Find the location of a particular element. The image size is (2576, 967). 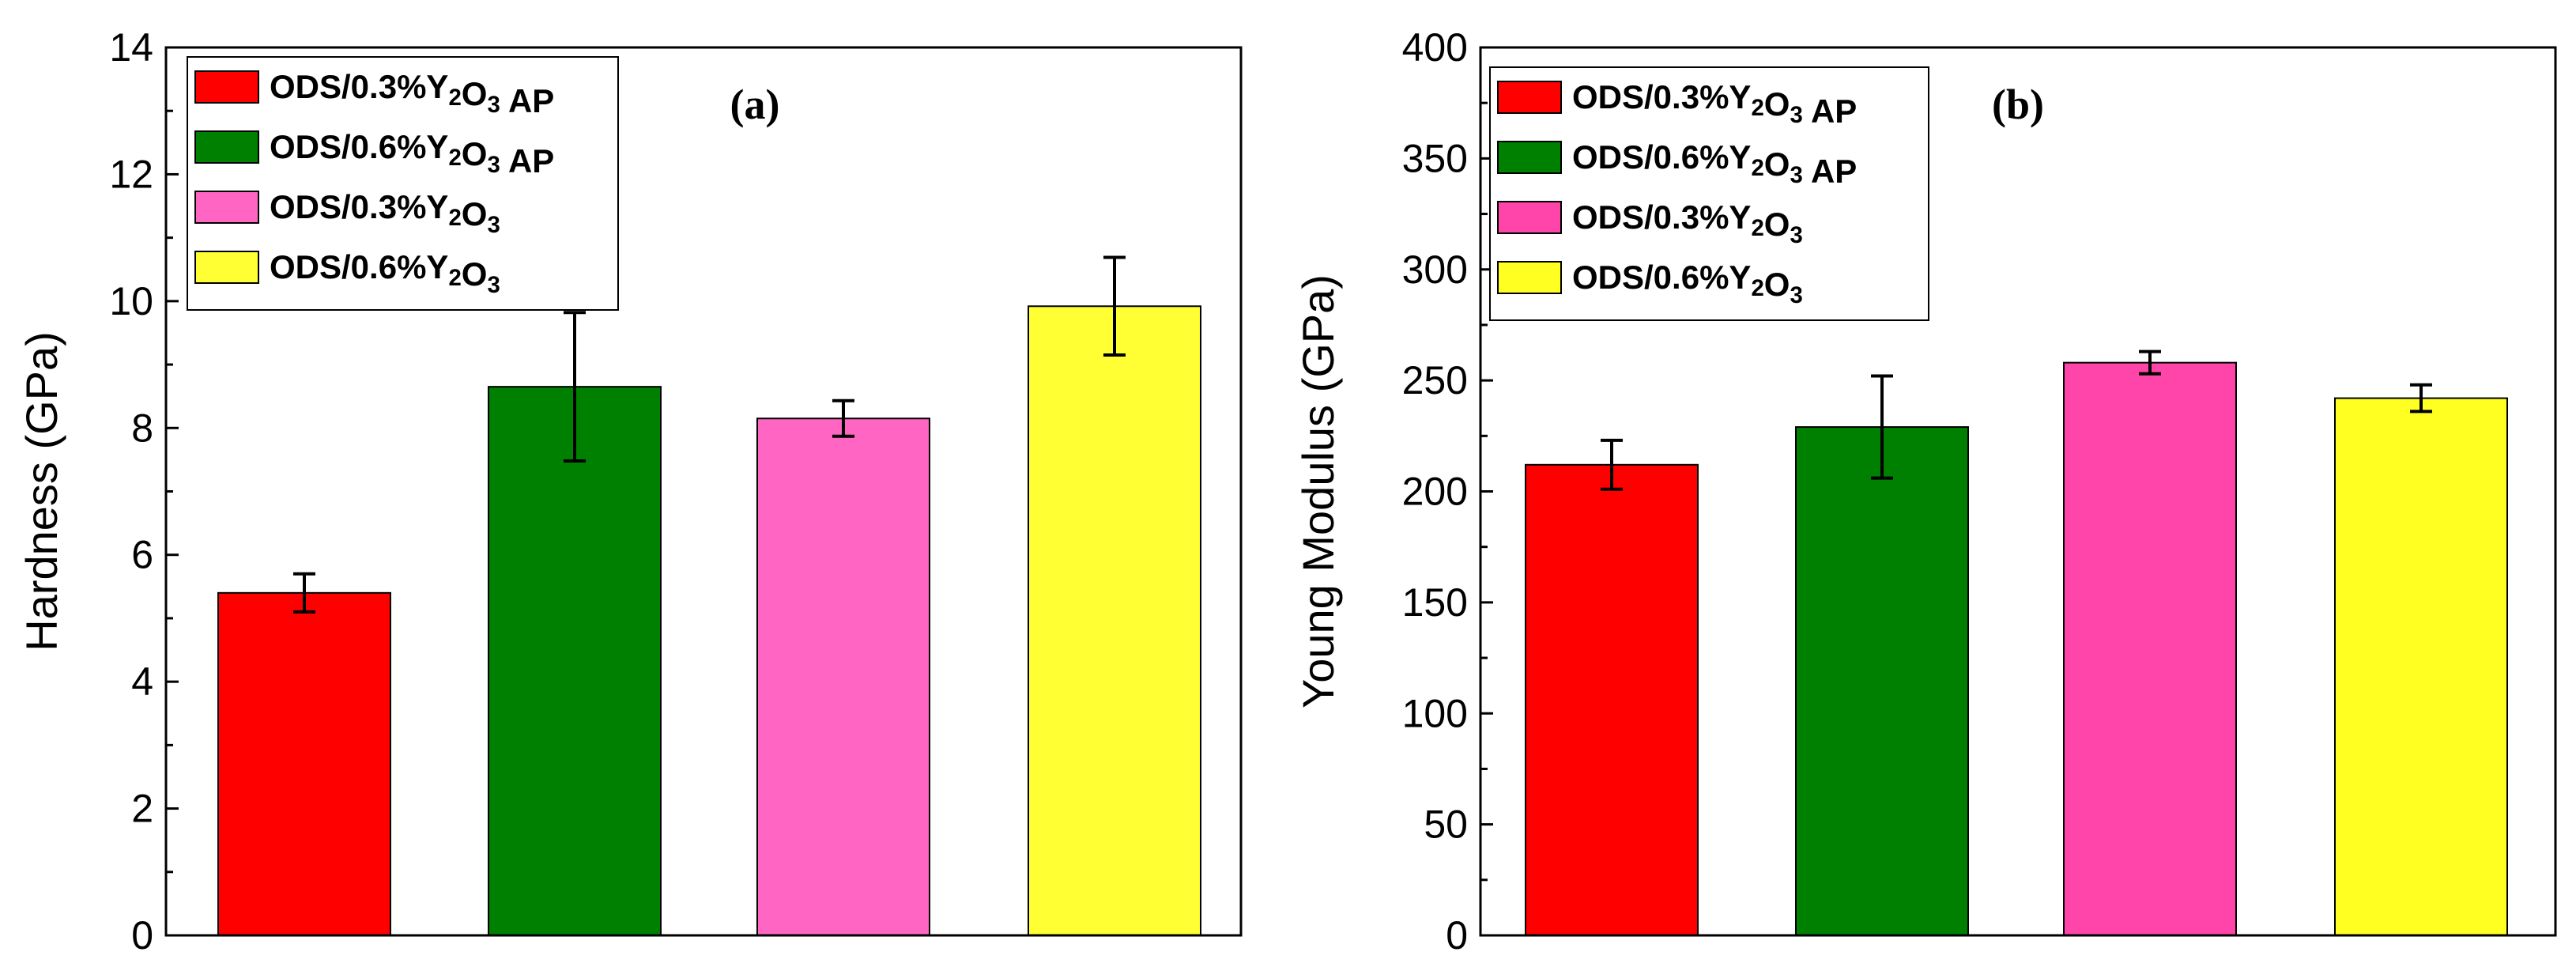

y-tick-label: 50 is located at coordinates (1446, 825).